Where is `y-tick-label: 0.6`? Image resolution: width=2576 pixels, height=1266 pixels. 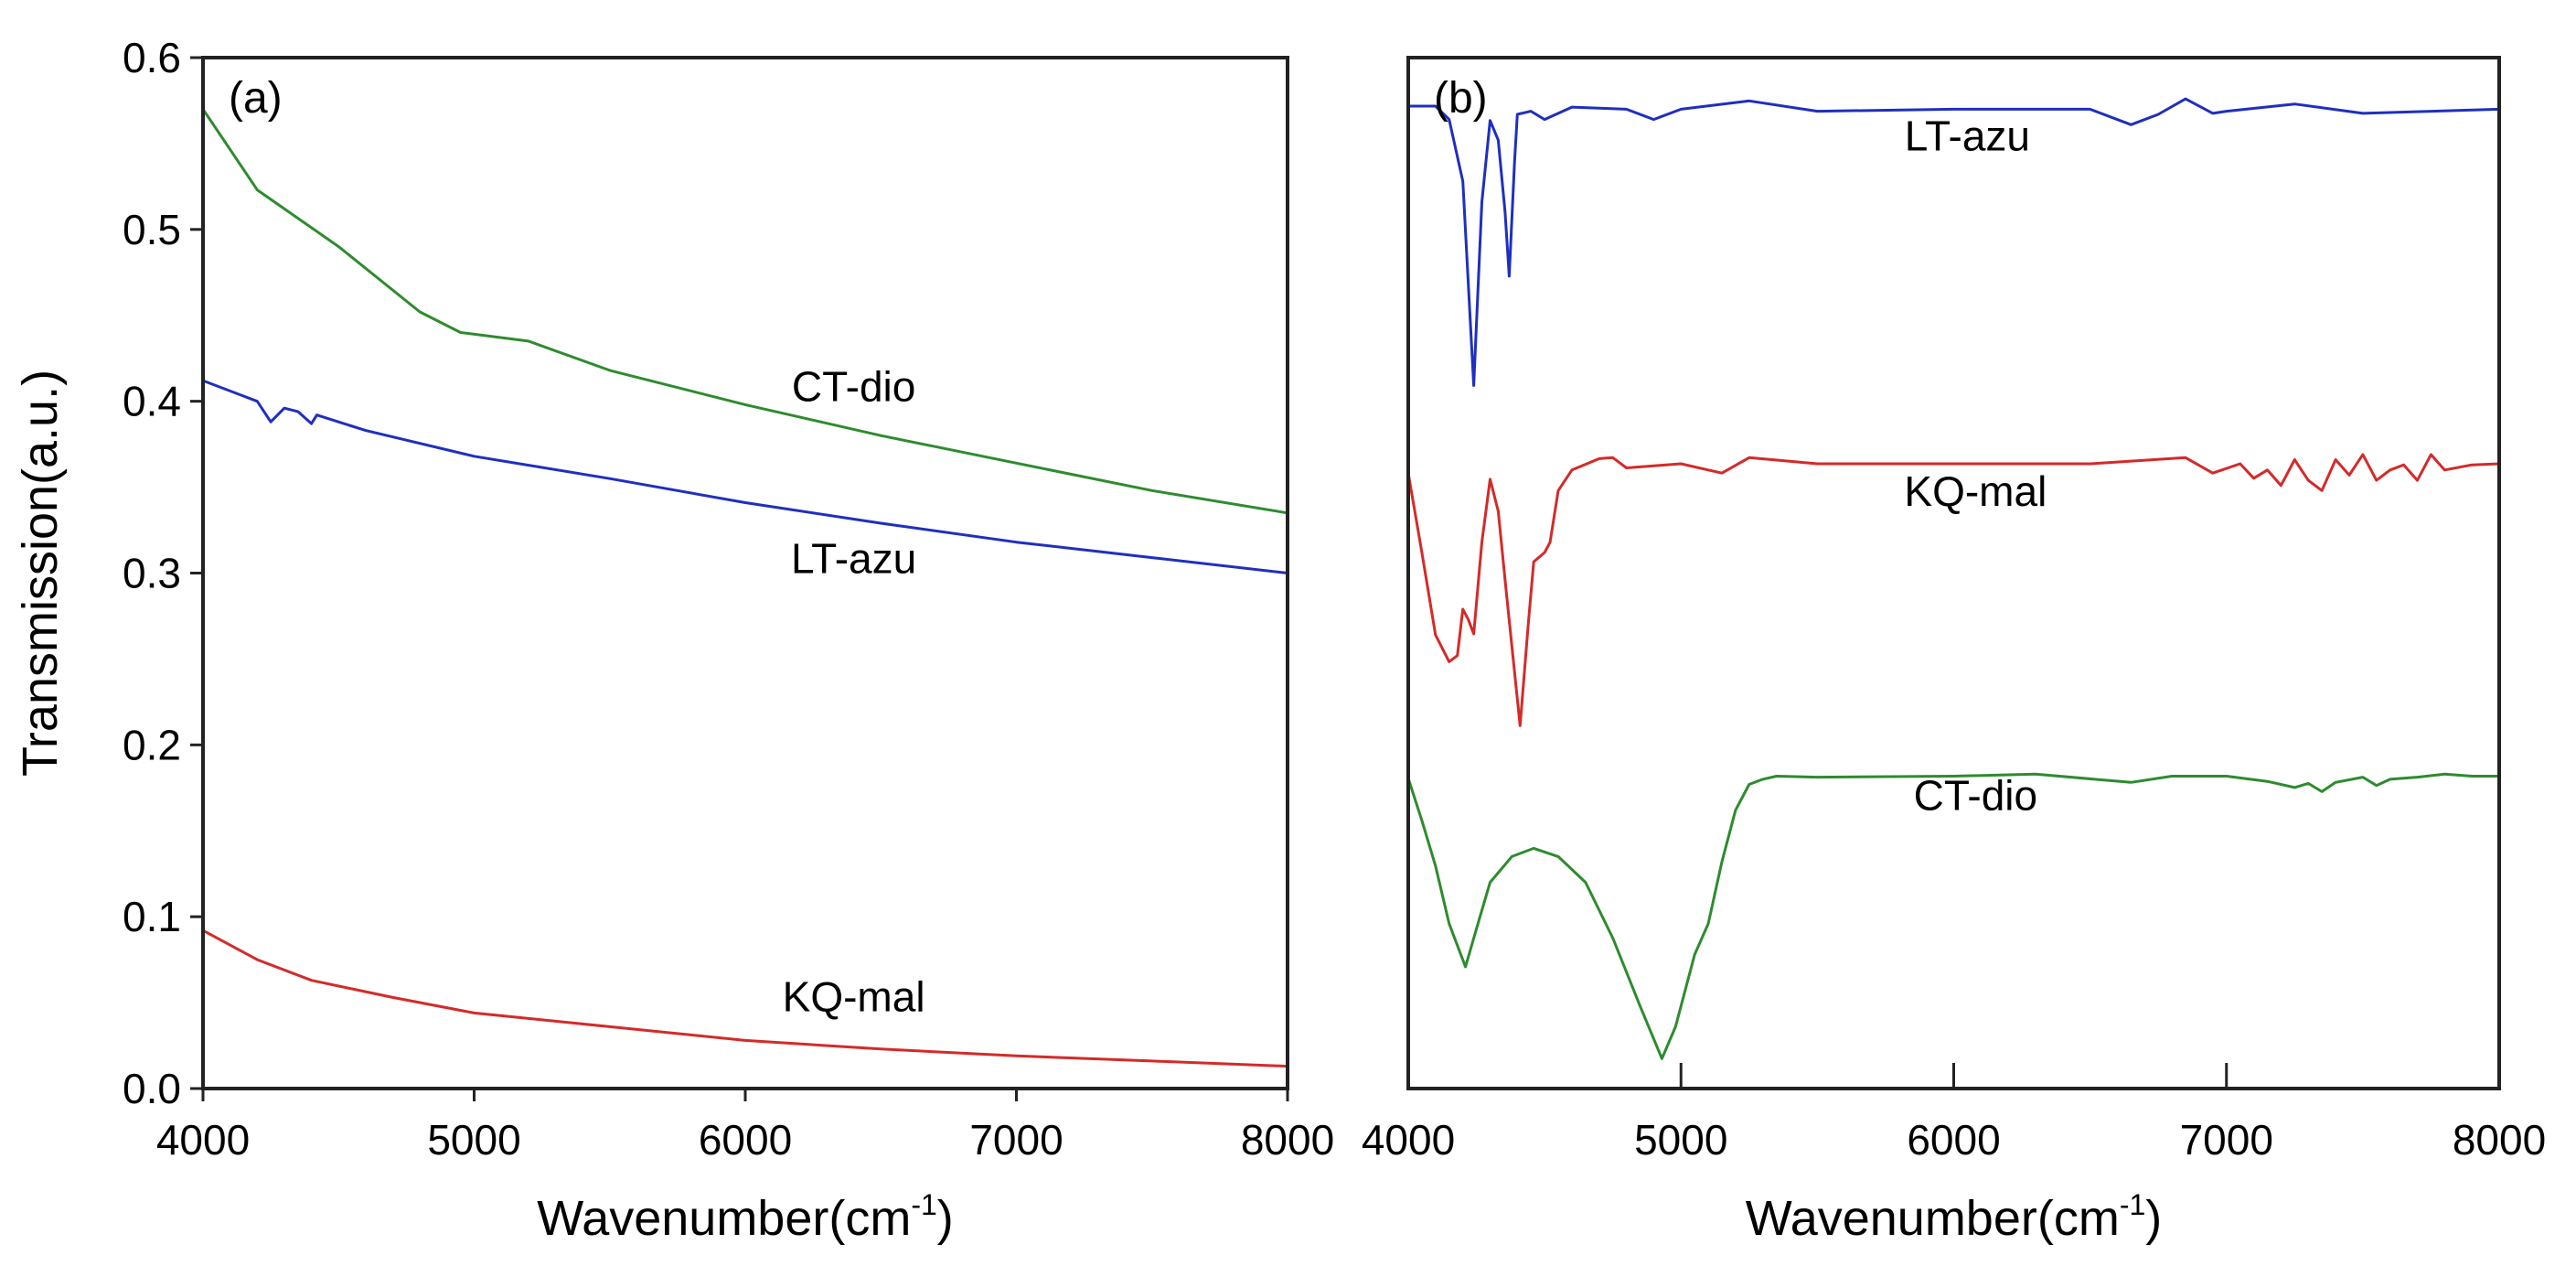 y-tick-label: 0.6 is located at coordinates (152, 57).